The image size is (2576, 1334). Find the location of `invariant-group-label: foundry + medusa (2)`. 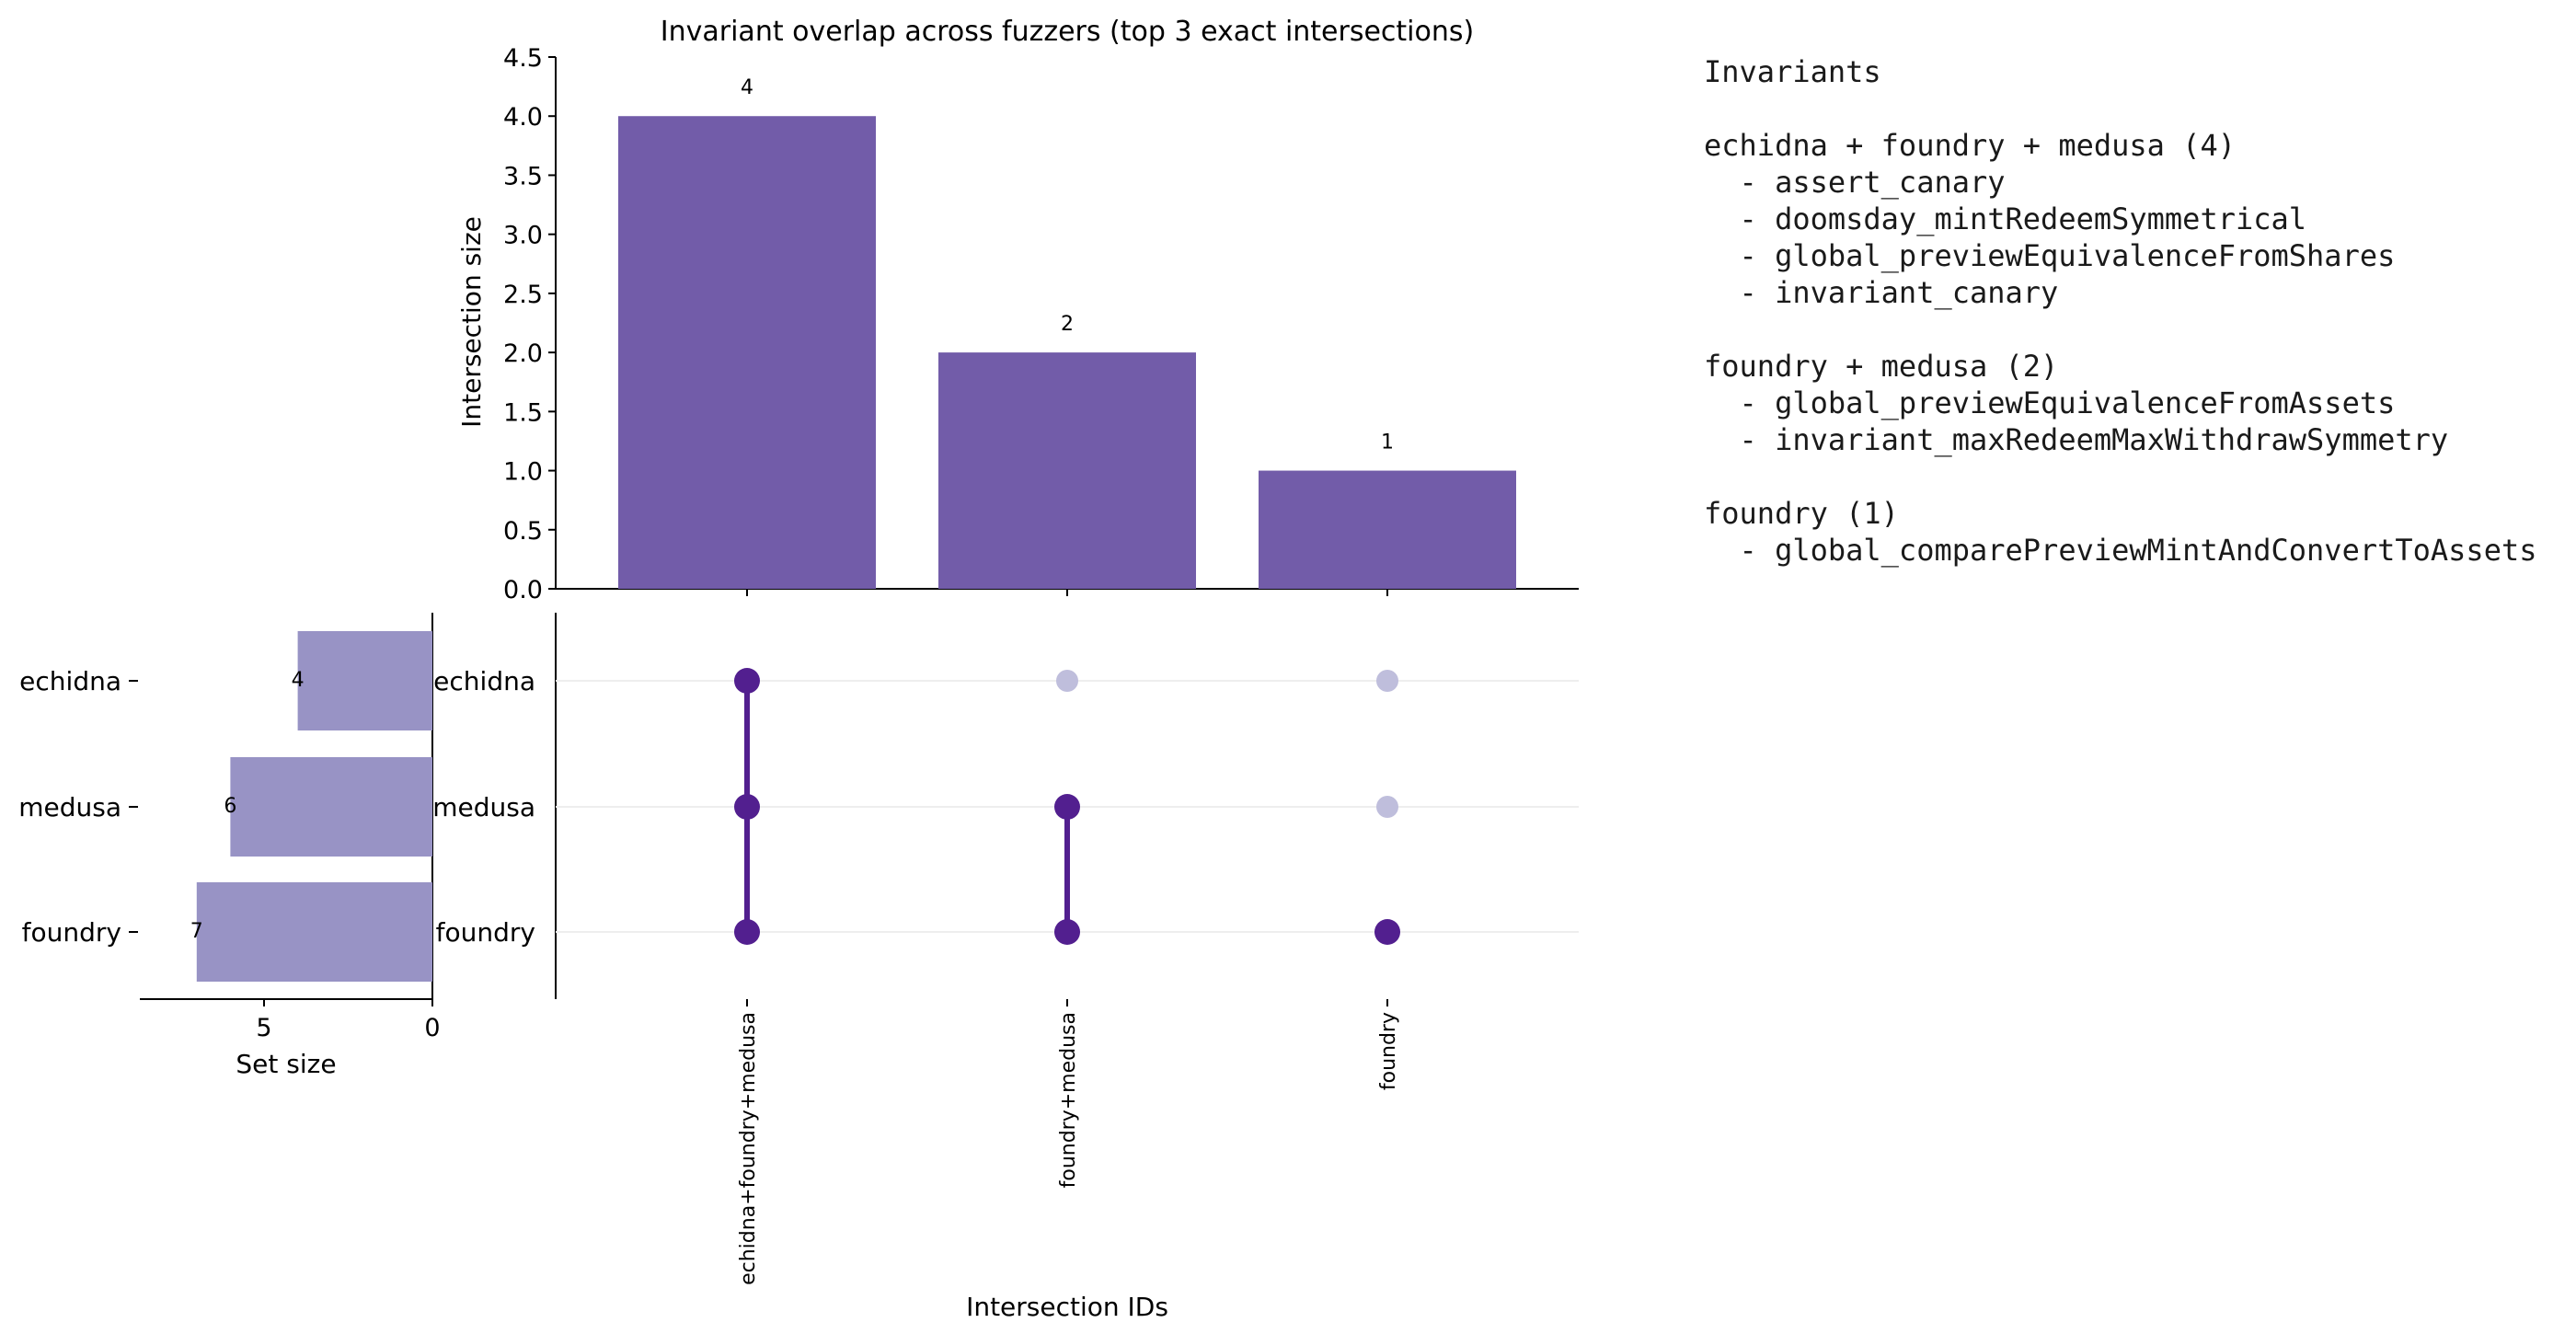

invariant-group-label: foundry + medusa (2) is located at coordinates (1881, 366).